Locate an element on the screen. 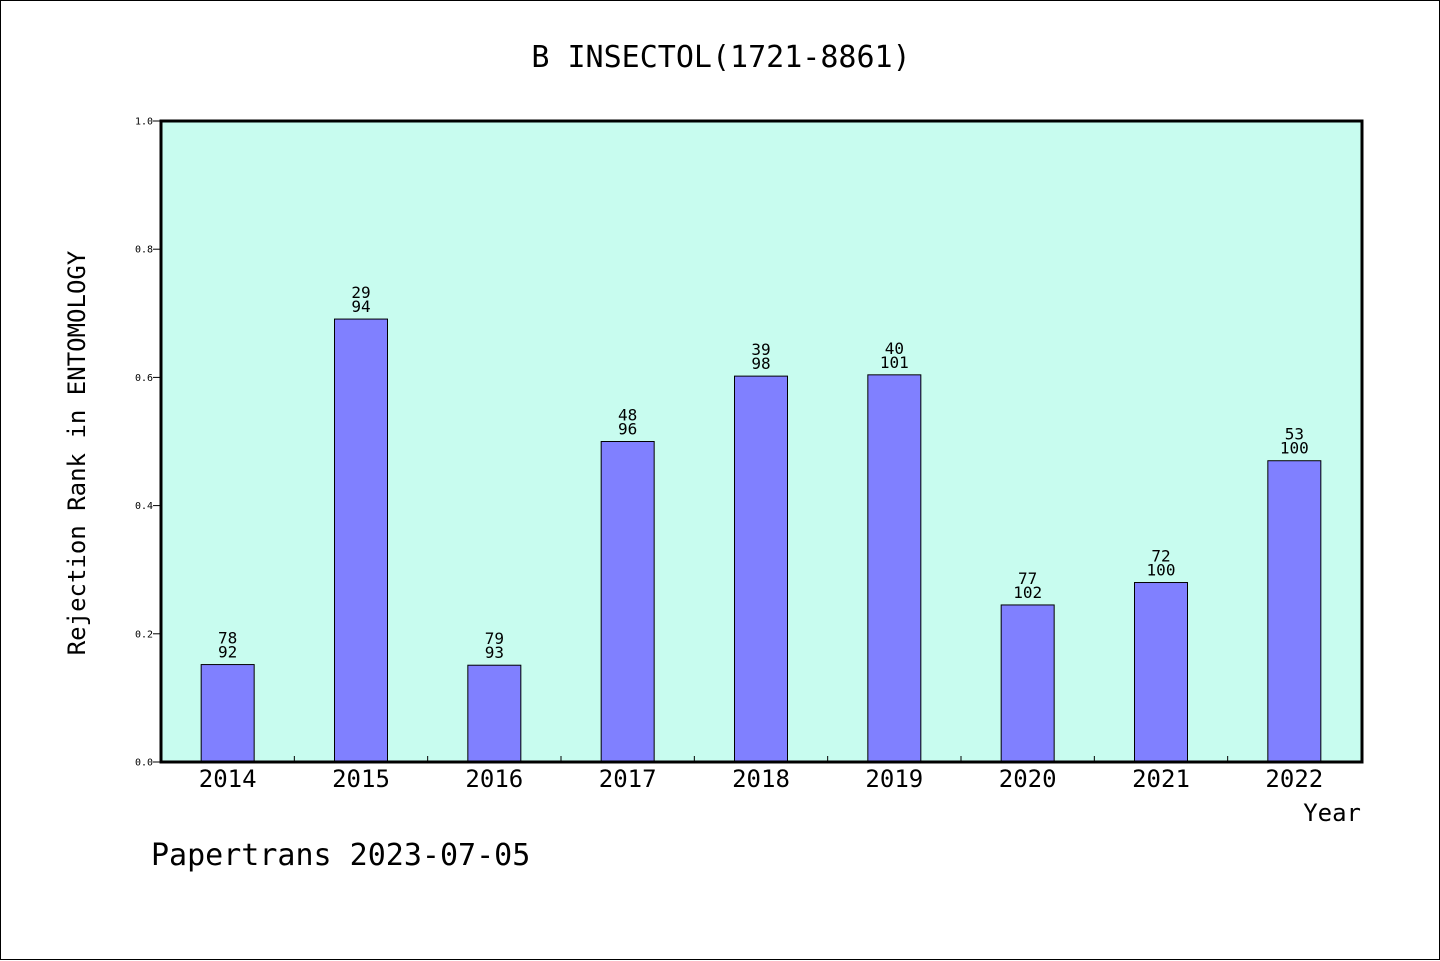  bar-label-bottom: 102 is located at coordinates (1027, 592).